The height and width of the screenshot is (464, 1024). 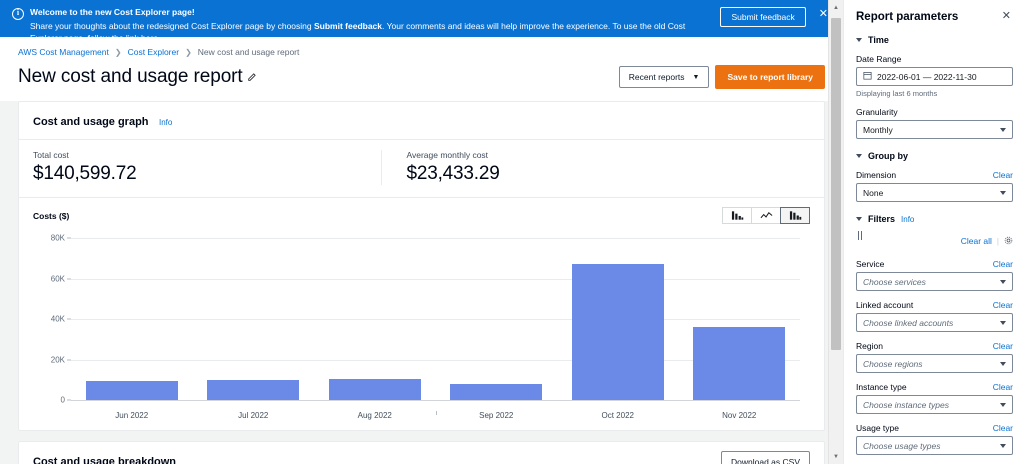 What do you see at coordinates (934, 241) in the screenshot?
I see `filters-clear-all-row: Clear all |` at bounding box center [934, 241].